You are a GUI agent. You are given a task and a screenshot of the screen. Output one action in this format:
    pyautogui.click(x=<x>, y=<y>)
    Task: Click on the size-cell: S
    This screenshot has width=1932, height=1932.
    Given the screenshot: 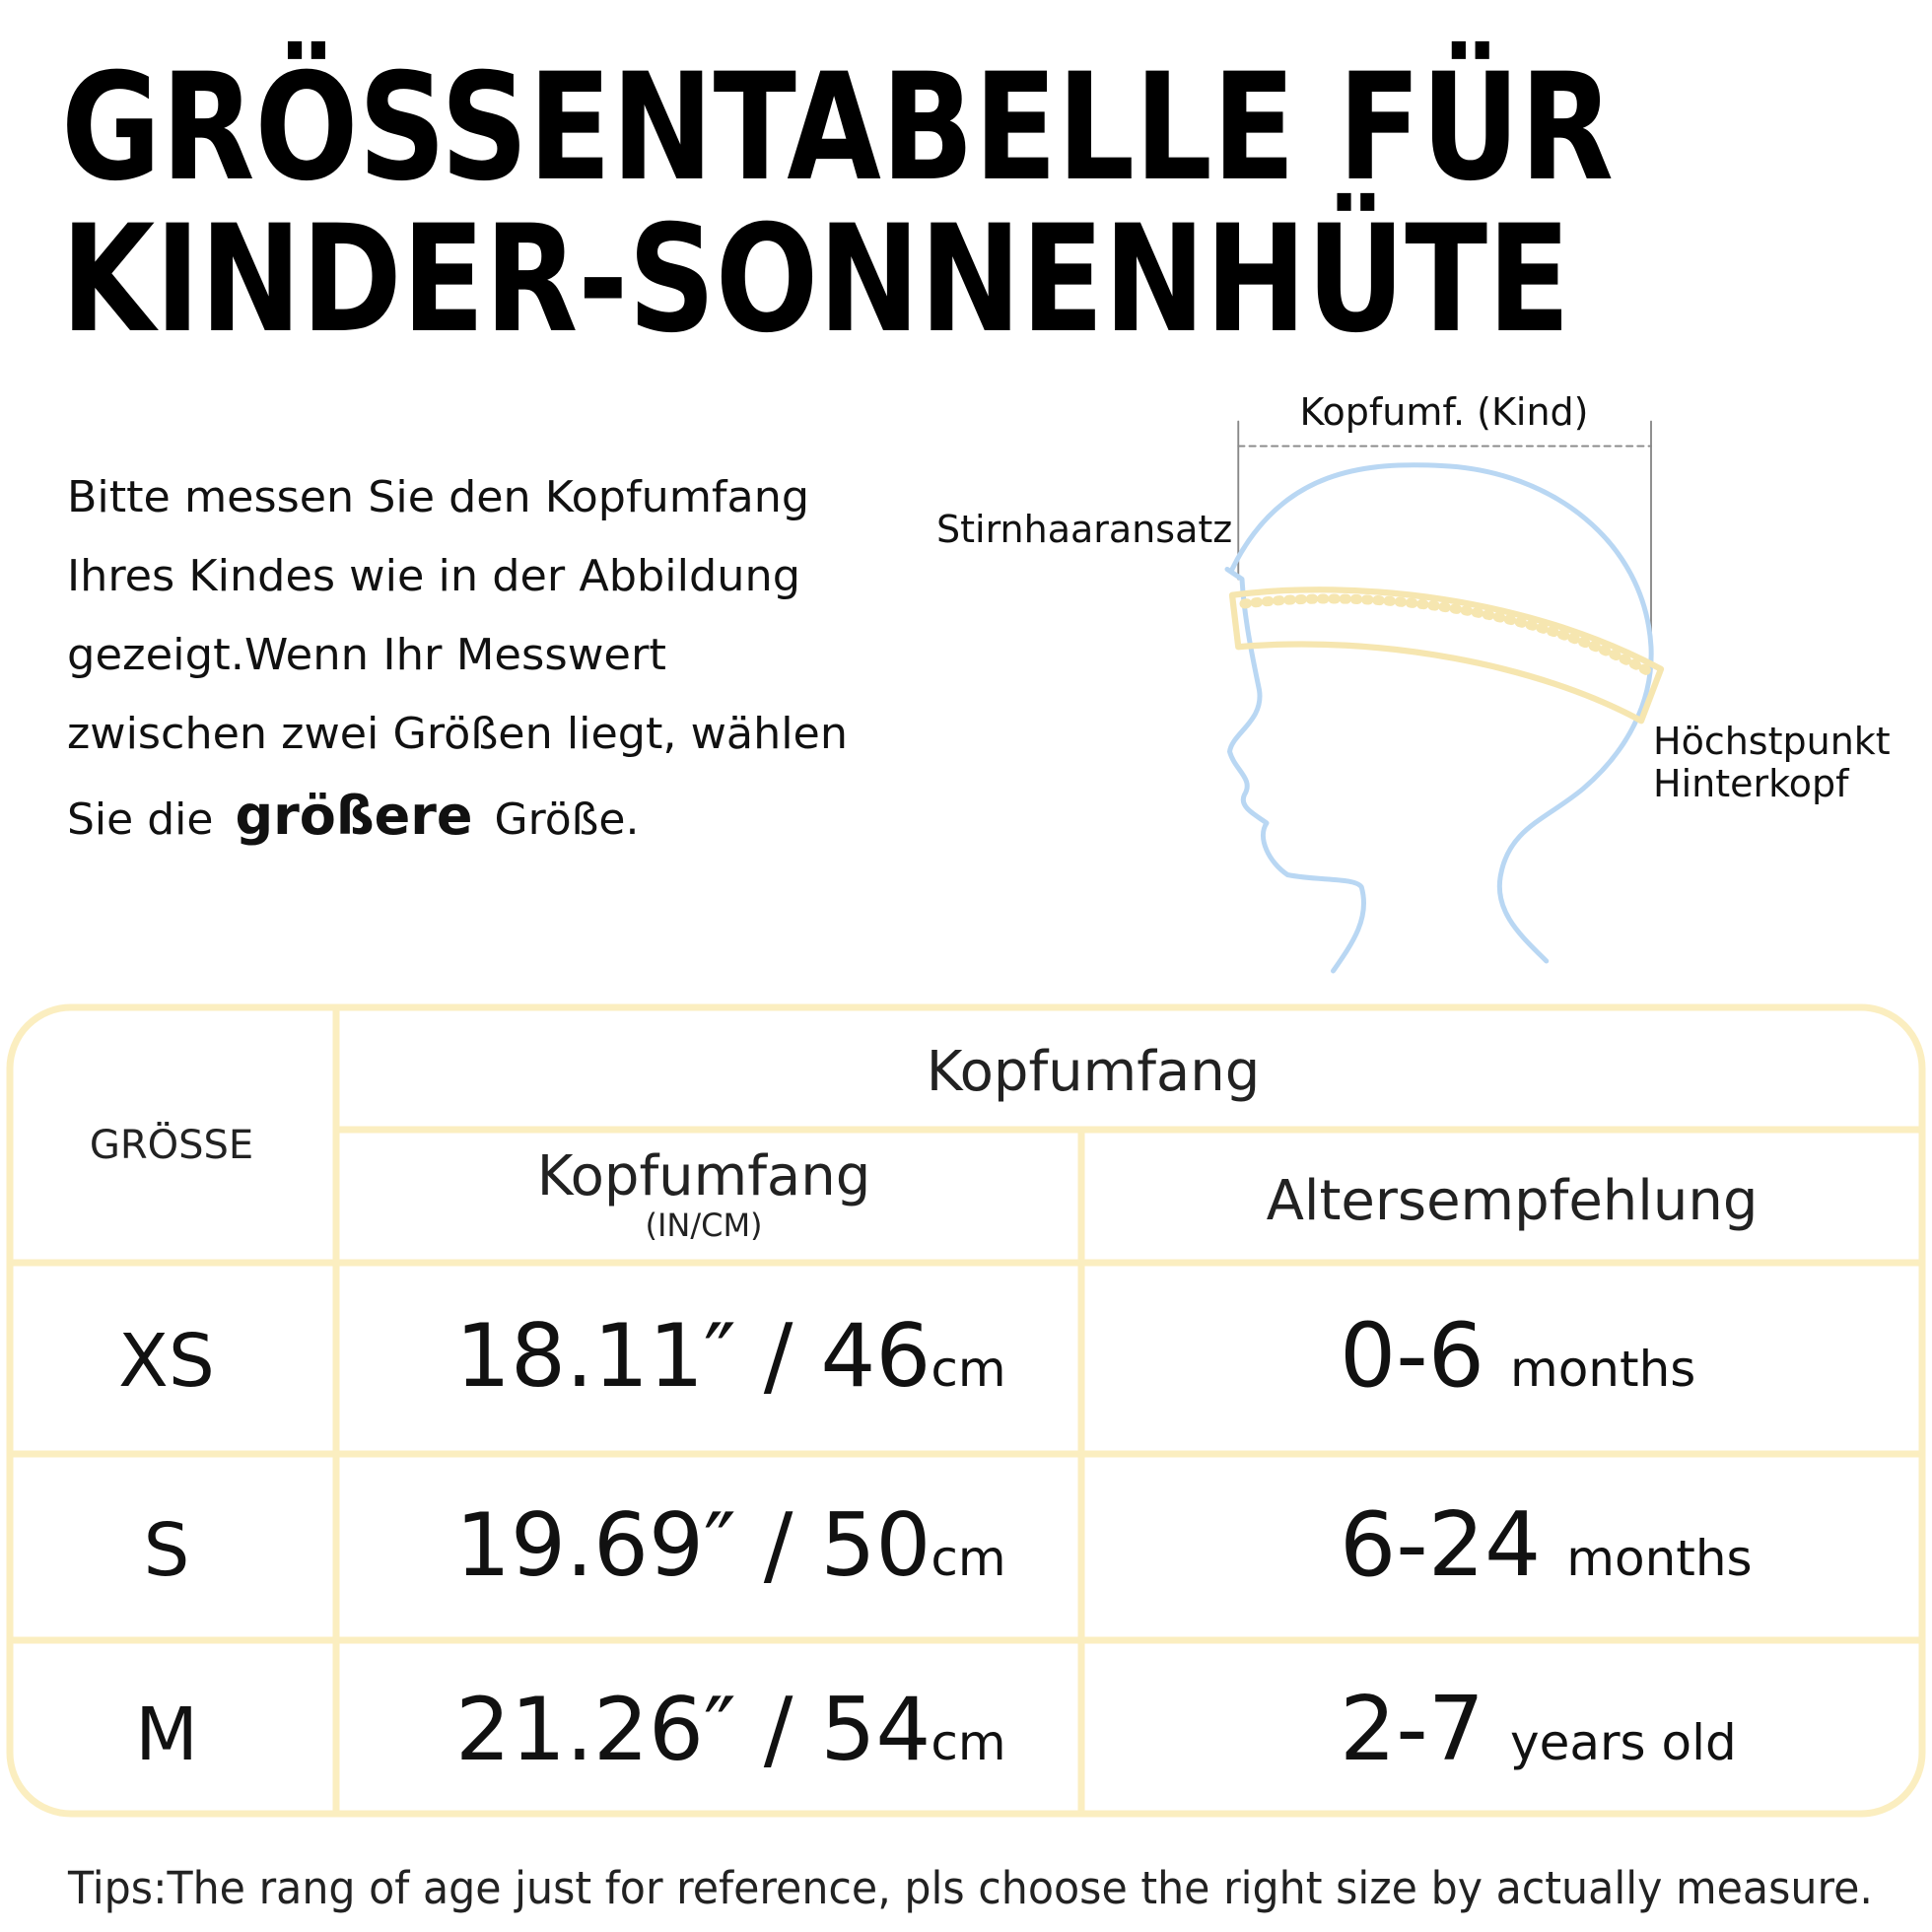 What is the action you would take?
    pyautogui.click(x=167, y=1551)
    